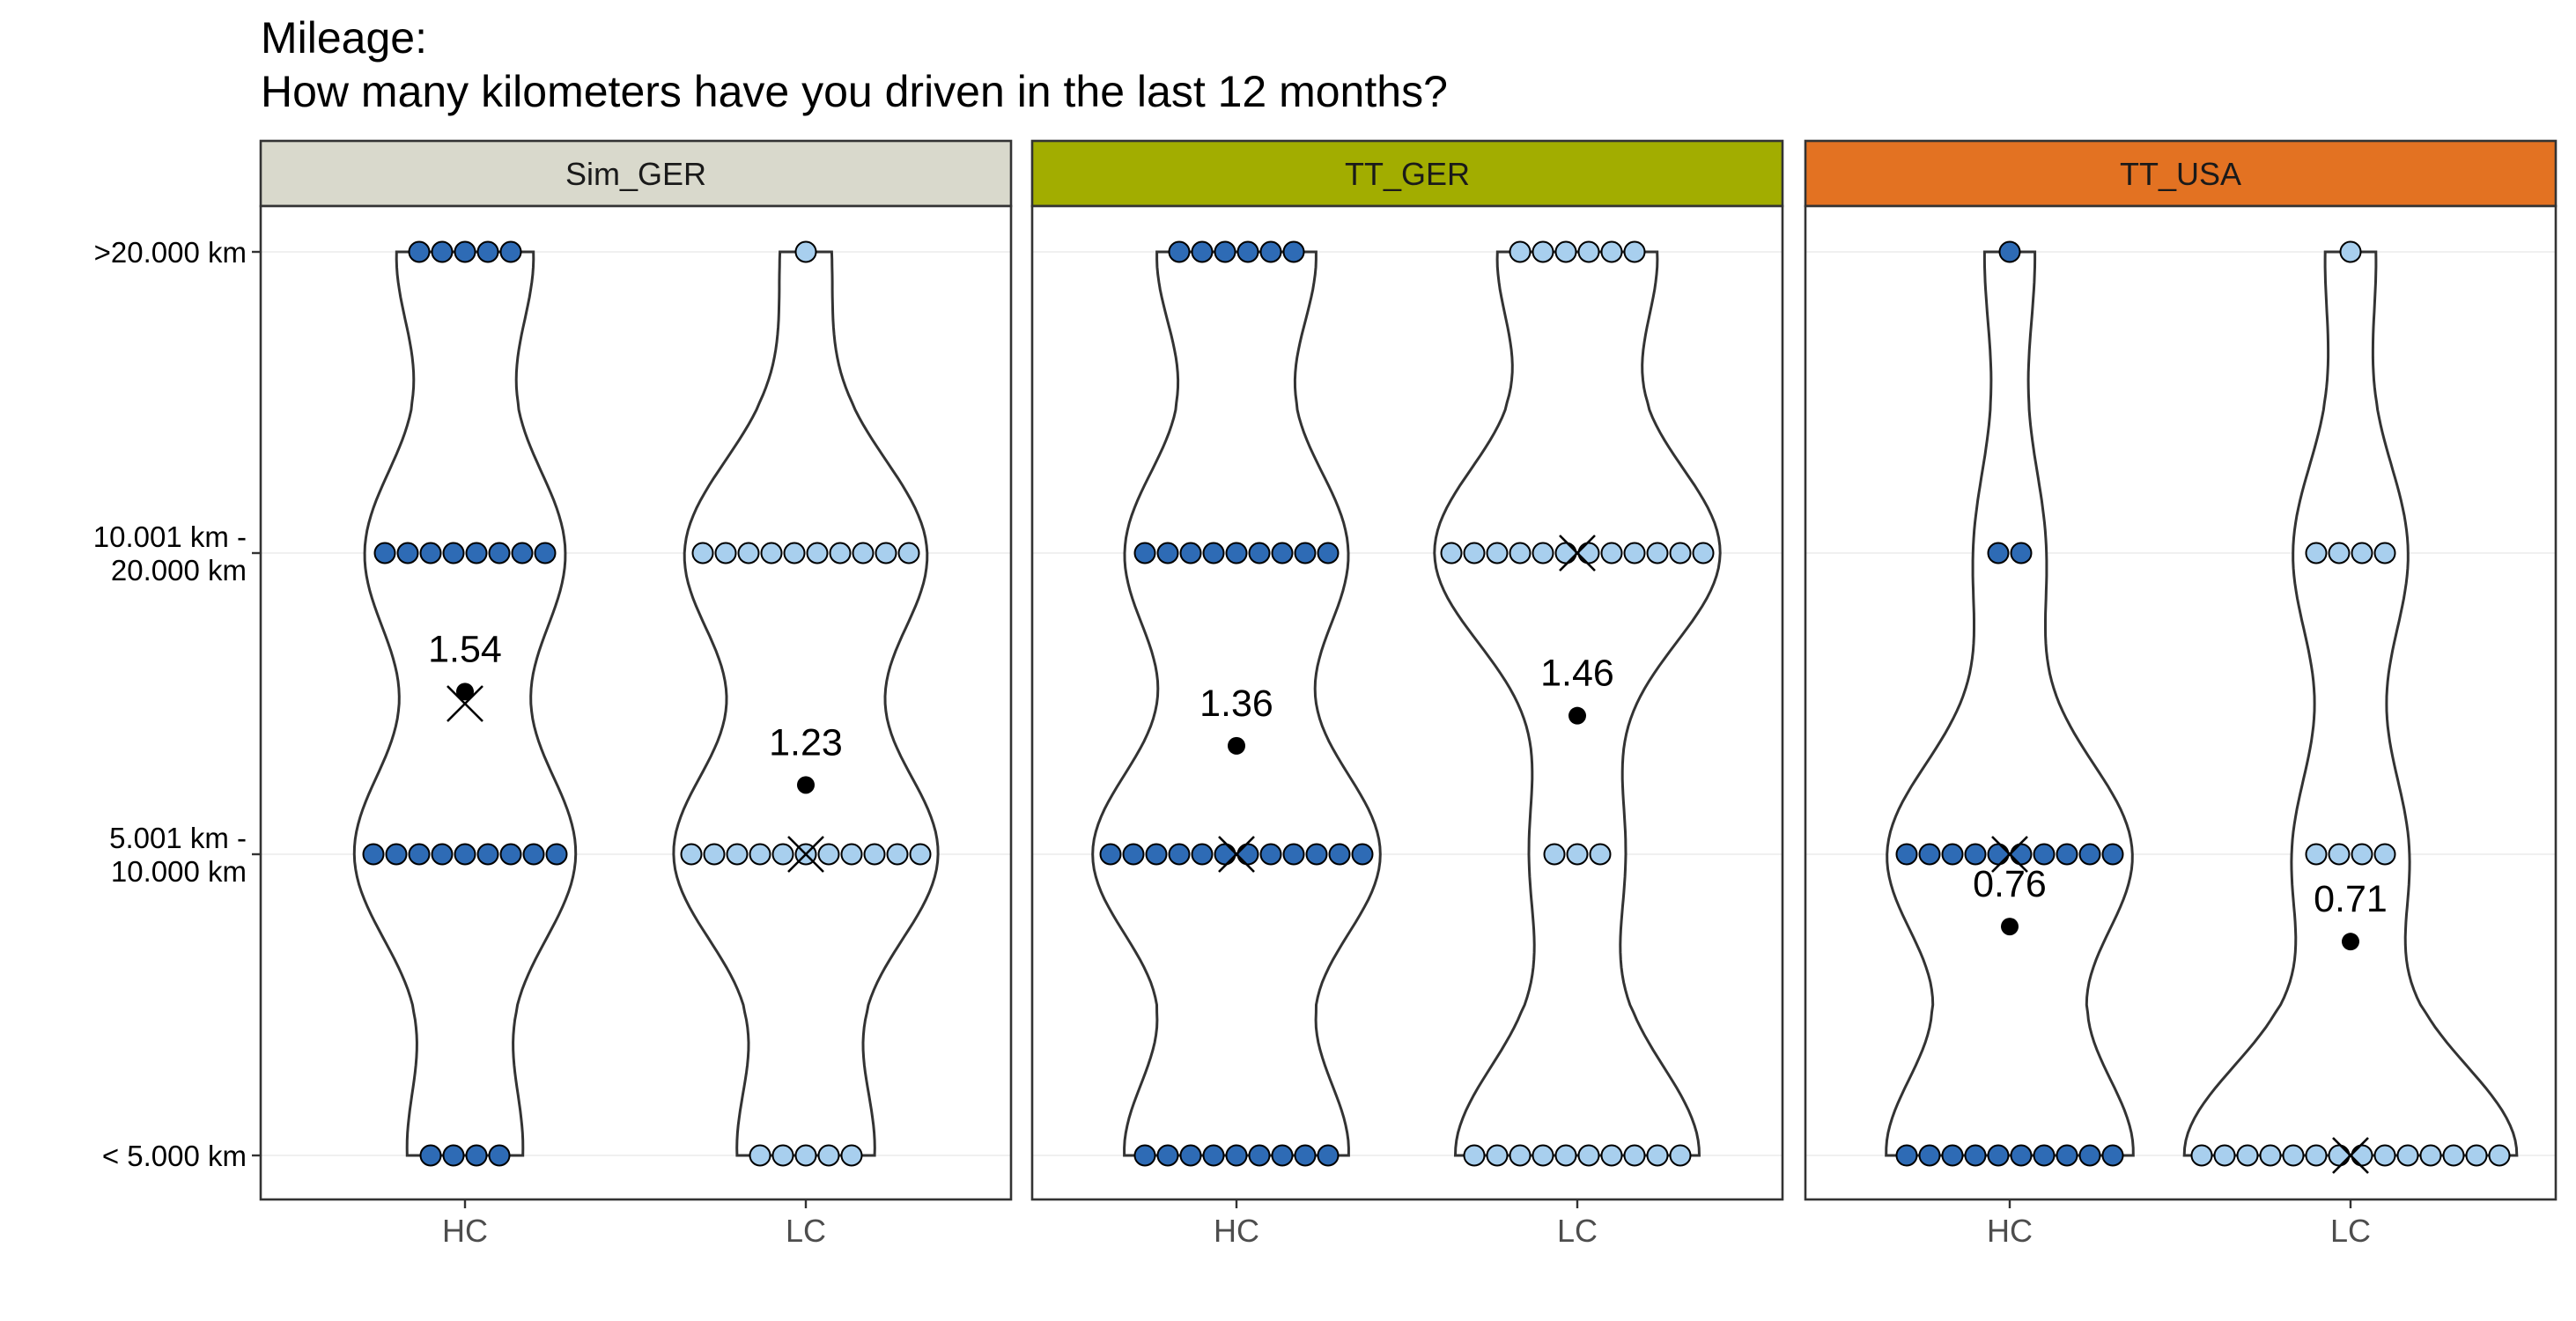 The width and height of the screenshot is (2576, 1321). I want to click on group-lc: 1.23, so click(806, 704).